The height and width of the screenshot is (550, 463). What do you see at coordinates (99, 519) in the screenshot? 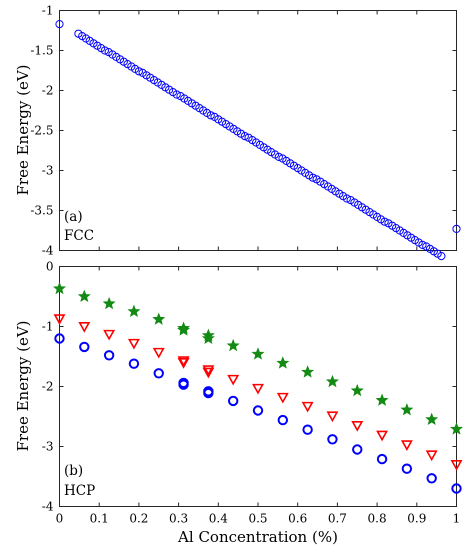
I see `panel-b-x-tick-label: 0.1` at bounding box center [99, 519].